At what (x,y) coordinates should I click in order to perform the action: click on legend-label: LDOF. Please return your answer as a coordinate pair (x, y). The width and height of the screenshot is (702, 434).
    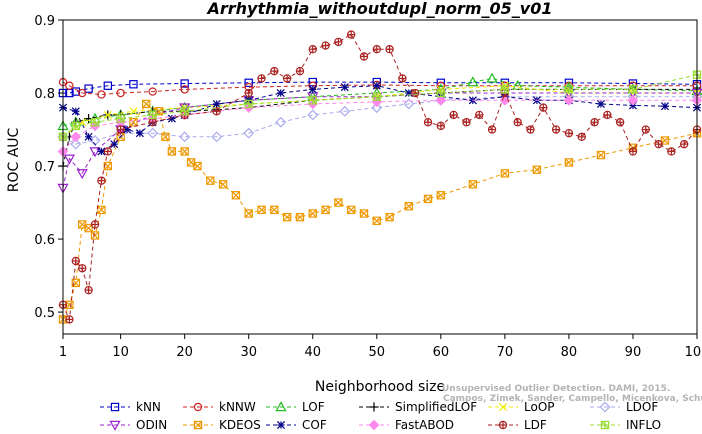
    Looking at the image, I should click on (642, 407).